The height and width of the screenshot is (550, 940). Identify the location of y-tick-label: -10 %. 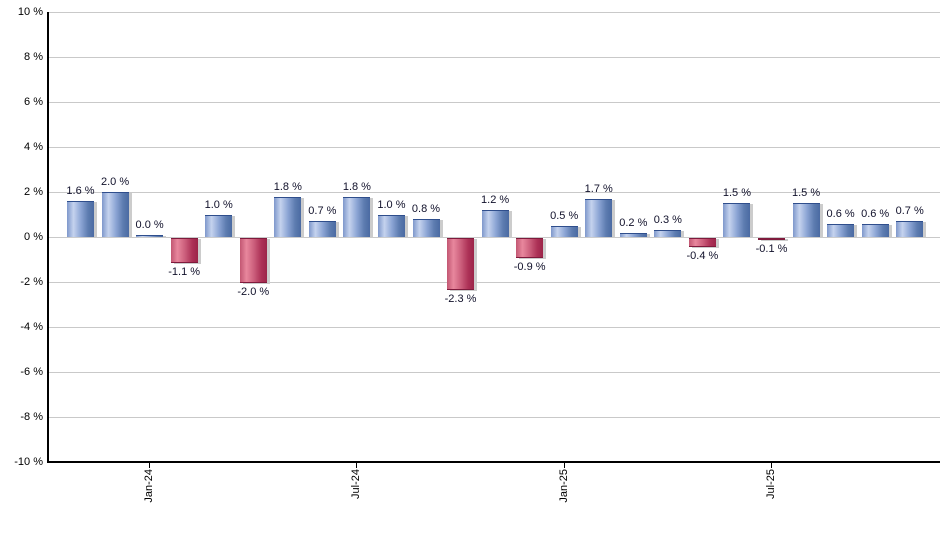
(28, 462).